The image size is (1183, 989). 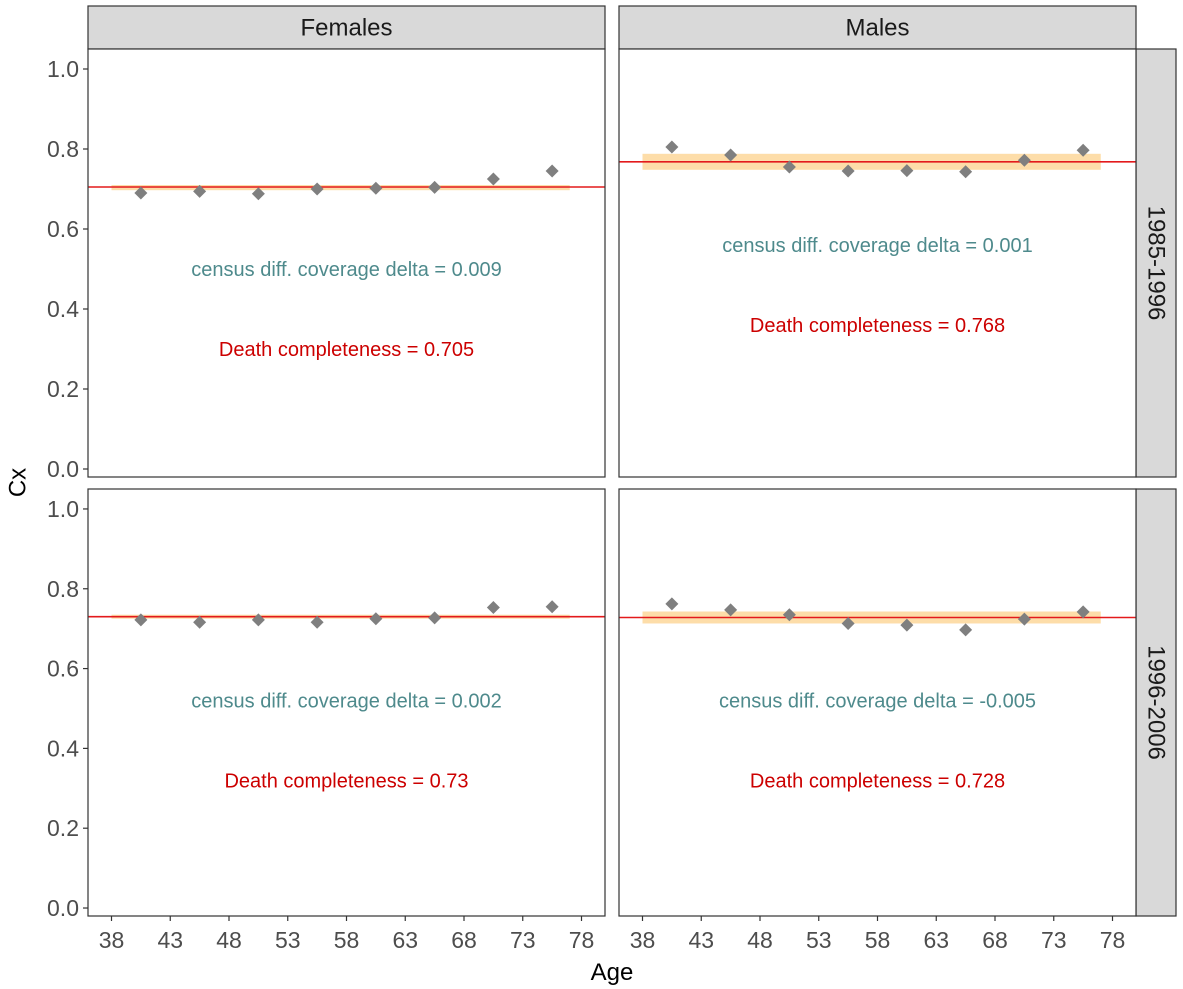 I want to click on row-strip-label: 1985-1996, so click(x=1156, y=263).